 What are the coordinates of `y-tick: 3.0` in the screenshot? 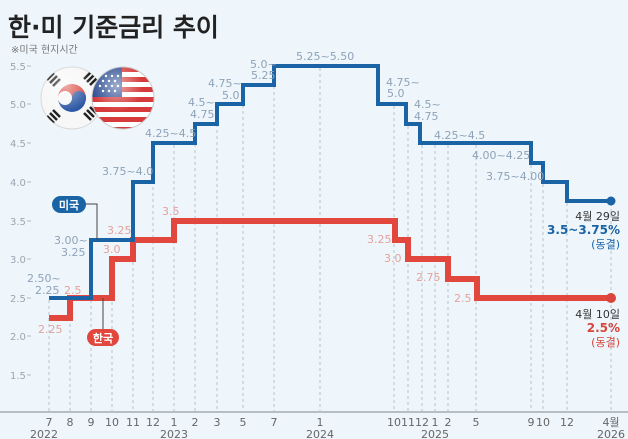 It's located at (18, 260).